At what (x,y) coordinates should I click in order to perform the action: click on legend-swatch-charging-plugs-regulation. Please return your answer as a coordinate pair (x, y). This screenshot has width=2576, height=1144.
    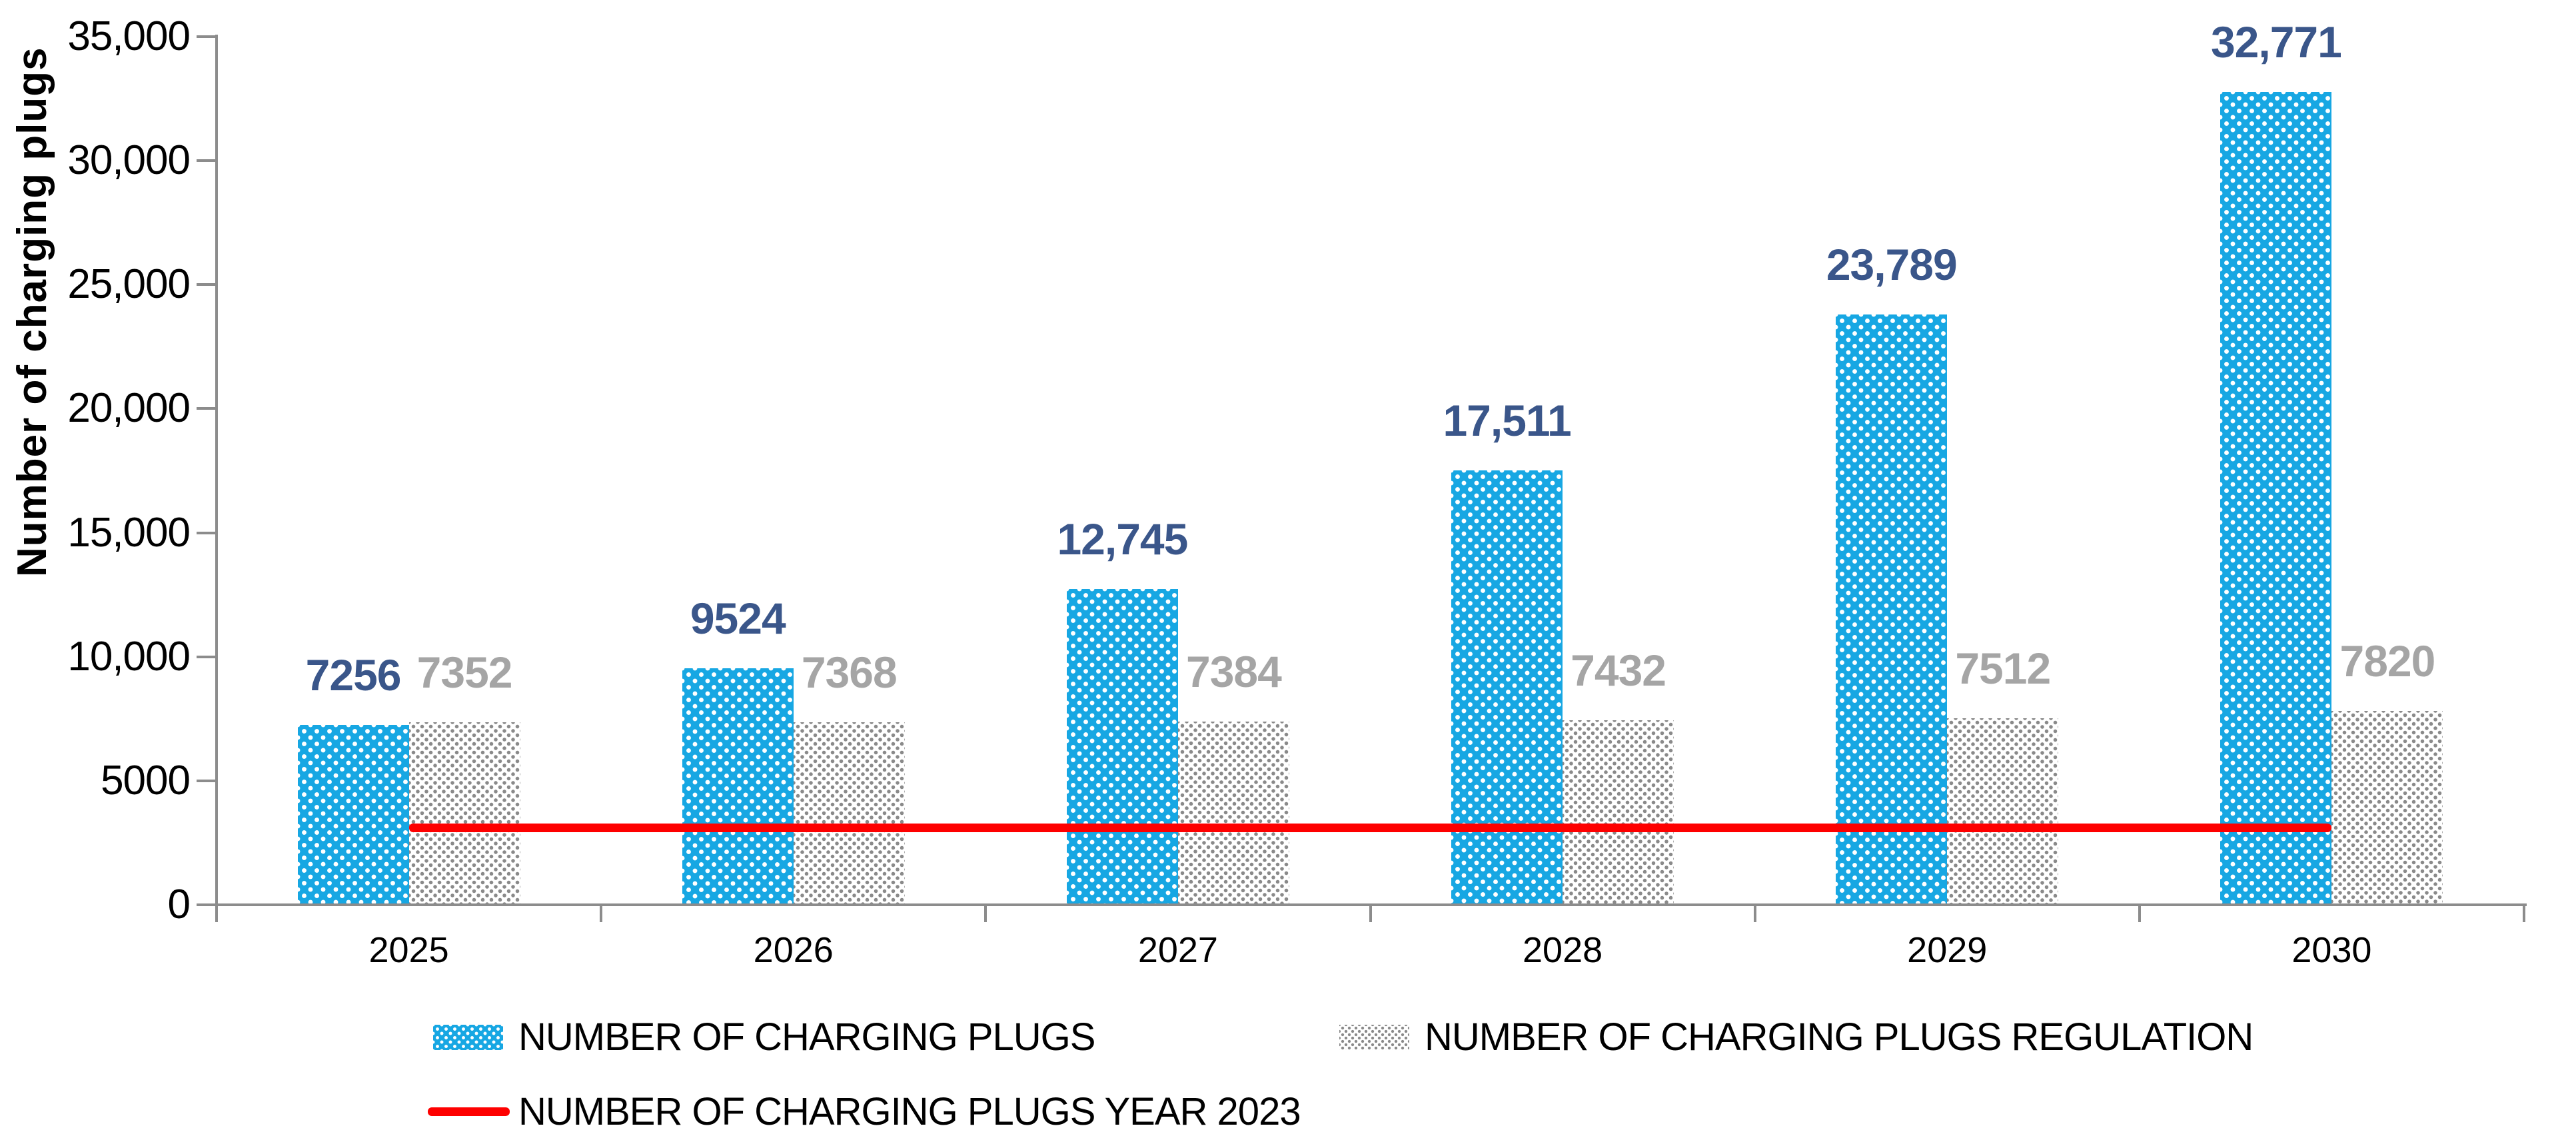
    Looking at the image, I should click on (1374, 1037).